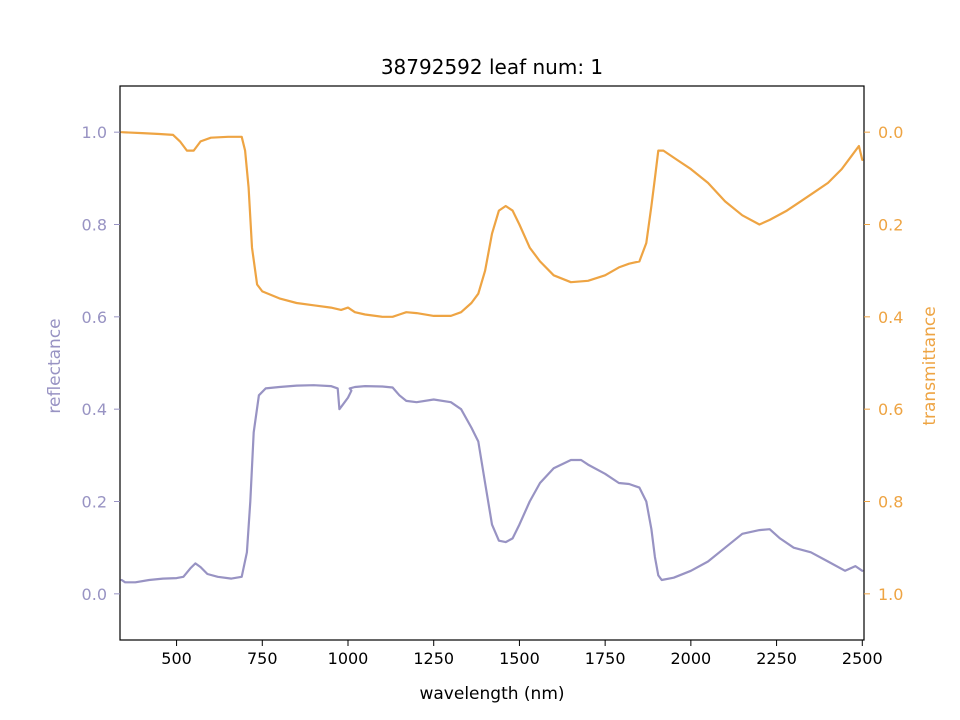 The height and width of the screenshot is (720, 960). I want to click on x-tick-label: 1750, so click(605, 658).